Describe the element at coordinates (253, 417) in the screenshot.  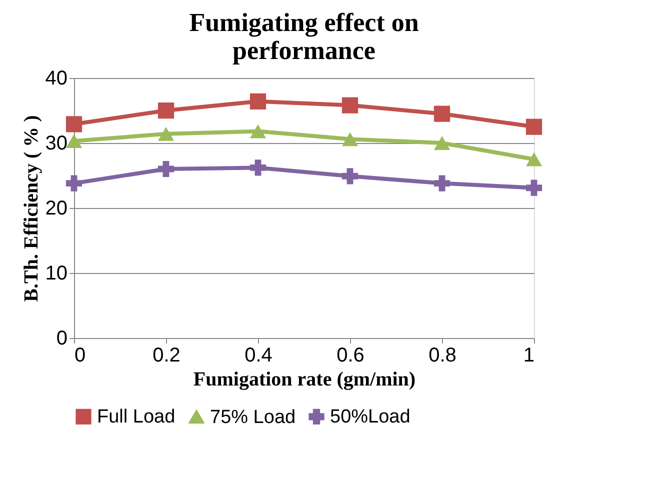
I see `legend-label: 75% Load` at that location.